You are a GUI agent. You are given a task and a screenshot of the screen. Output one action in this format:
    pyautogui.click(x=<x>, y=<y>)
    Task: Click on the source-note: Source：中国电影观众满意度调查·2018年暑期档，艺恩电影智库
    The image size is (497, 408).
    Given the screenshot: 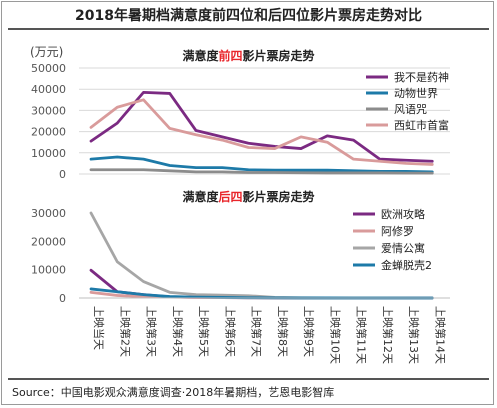 What is the action you would take?
    pyautogui.click(x=173, y=392)
    